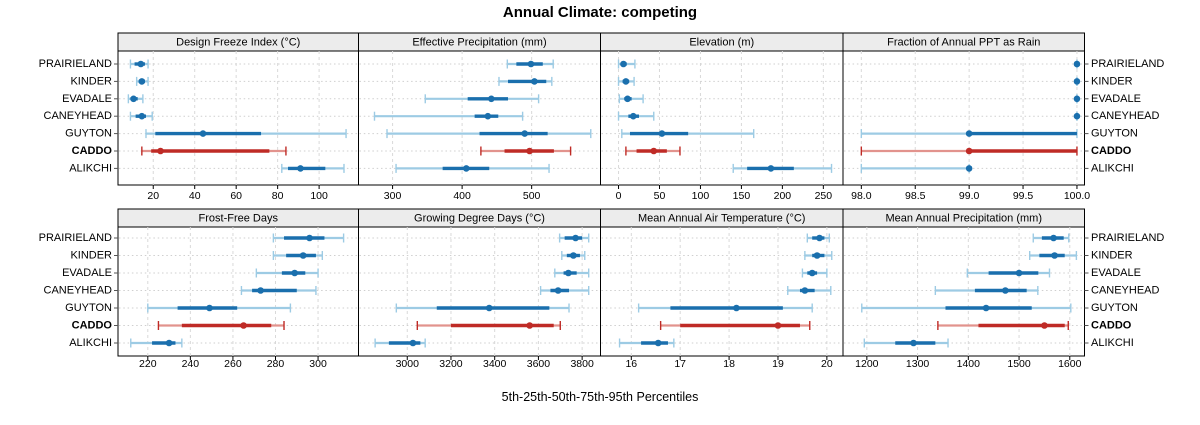 This screenshot has width=1200, height=425. What do you see at coordinates (721, 43) in the screenshot?
I see `panel-strip-title: Elevation (m)` at bounding box center [721, 43].